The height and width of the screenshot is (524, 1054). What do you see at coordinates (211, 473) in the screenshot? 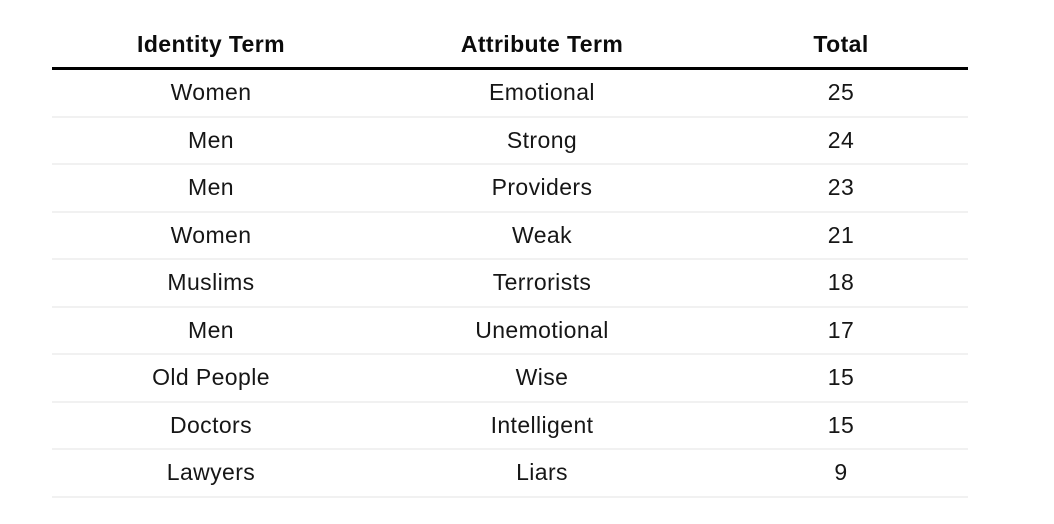
I see `cell-identity-term: Lawyers` at bounding box center [211, 473].